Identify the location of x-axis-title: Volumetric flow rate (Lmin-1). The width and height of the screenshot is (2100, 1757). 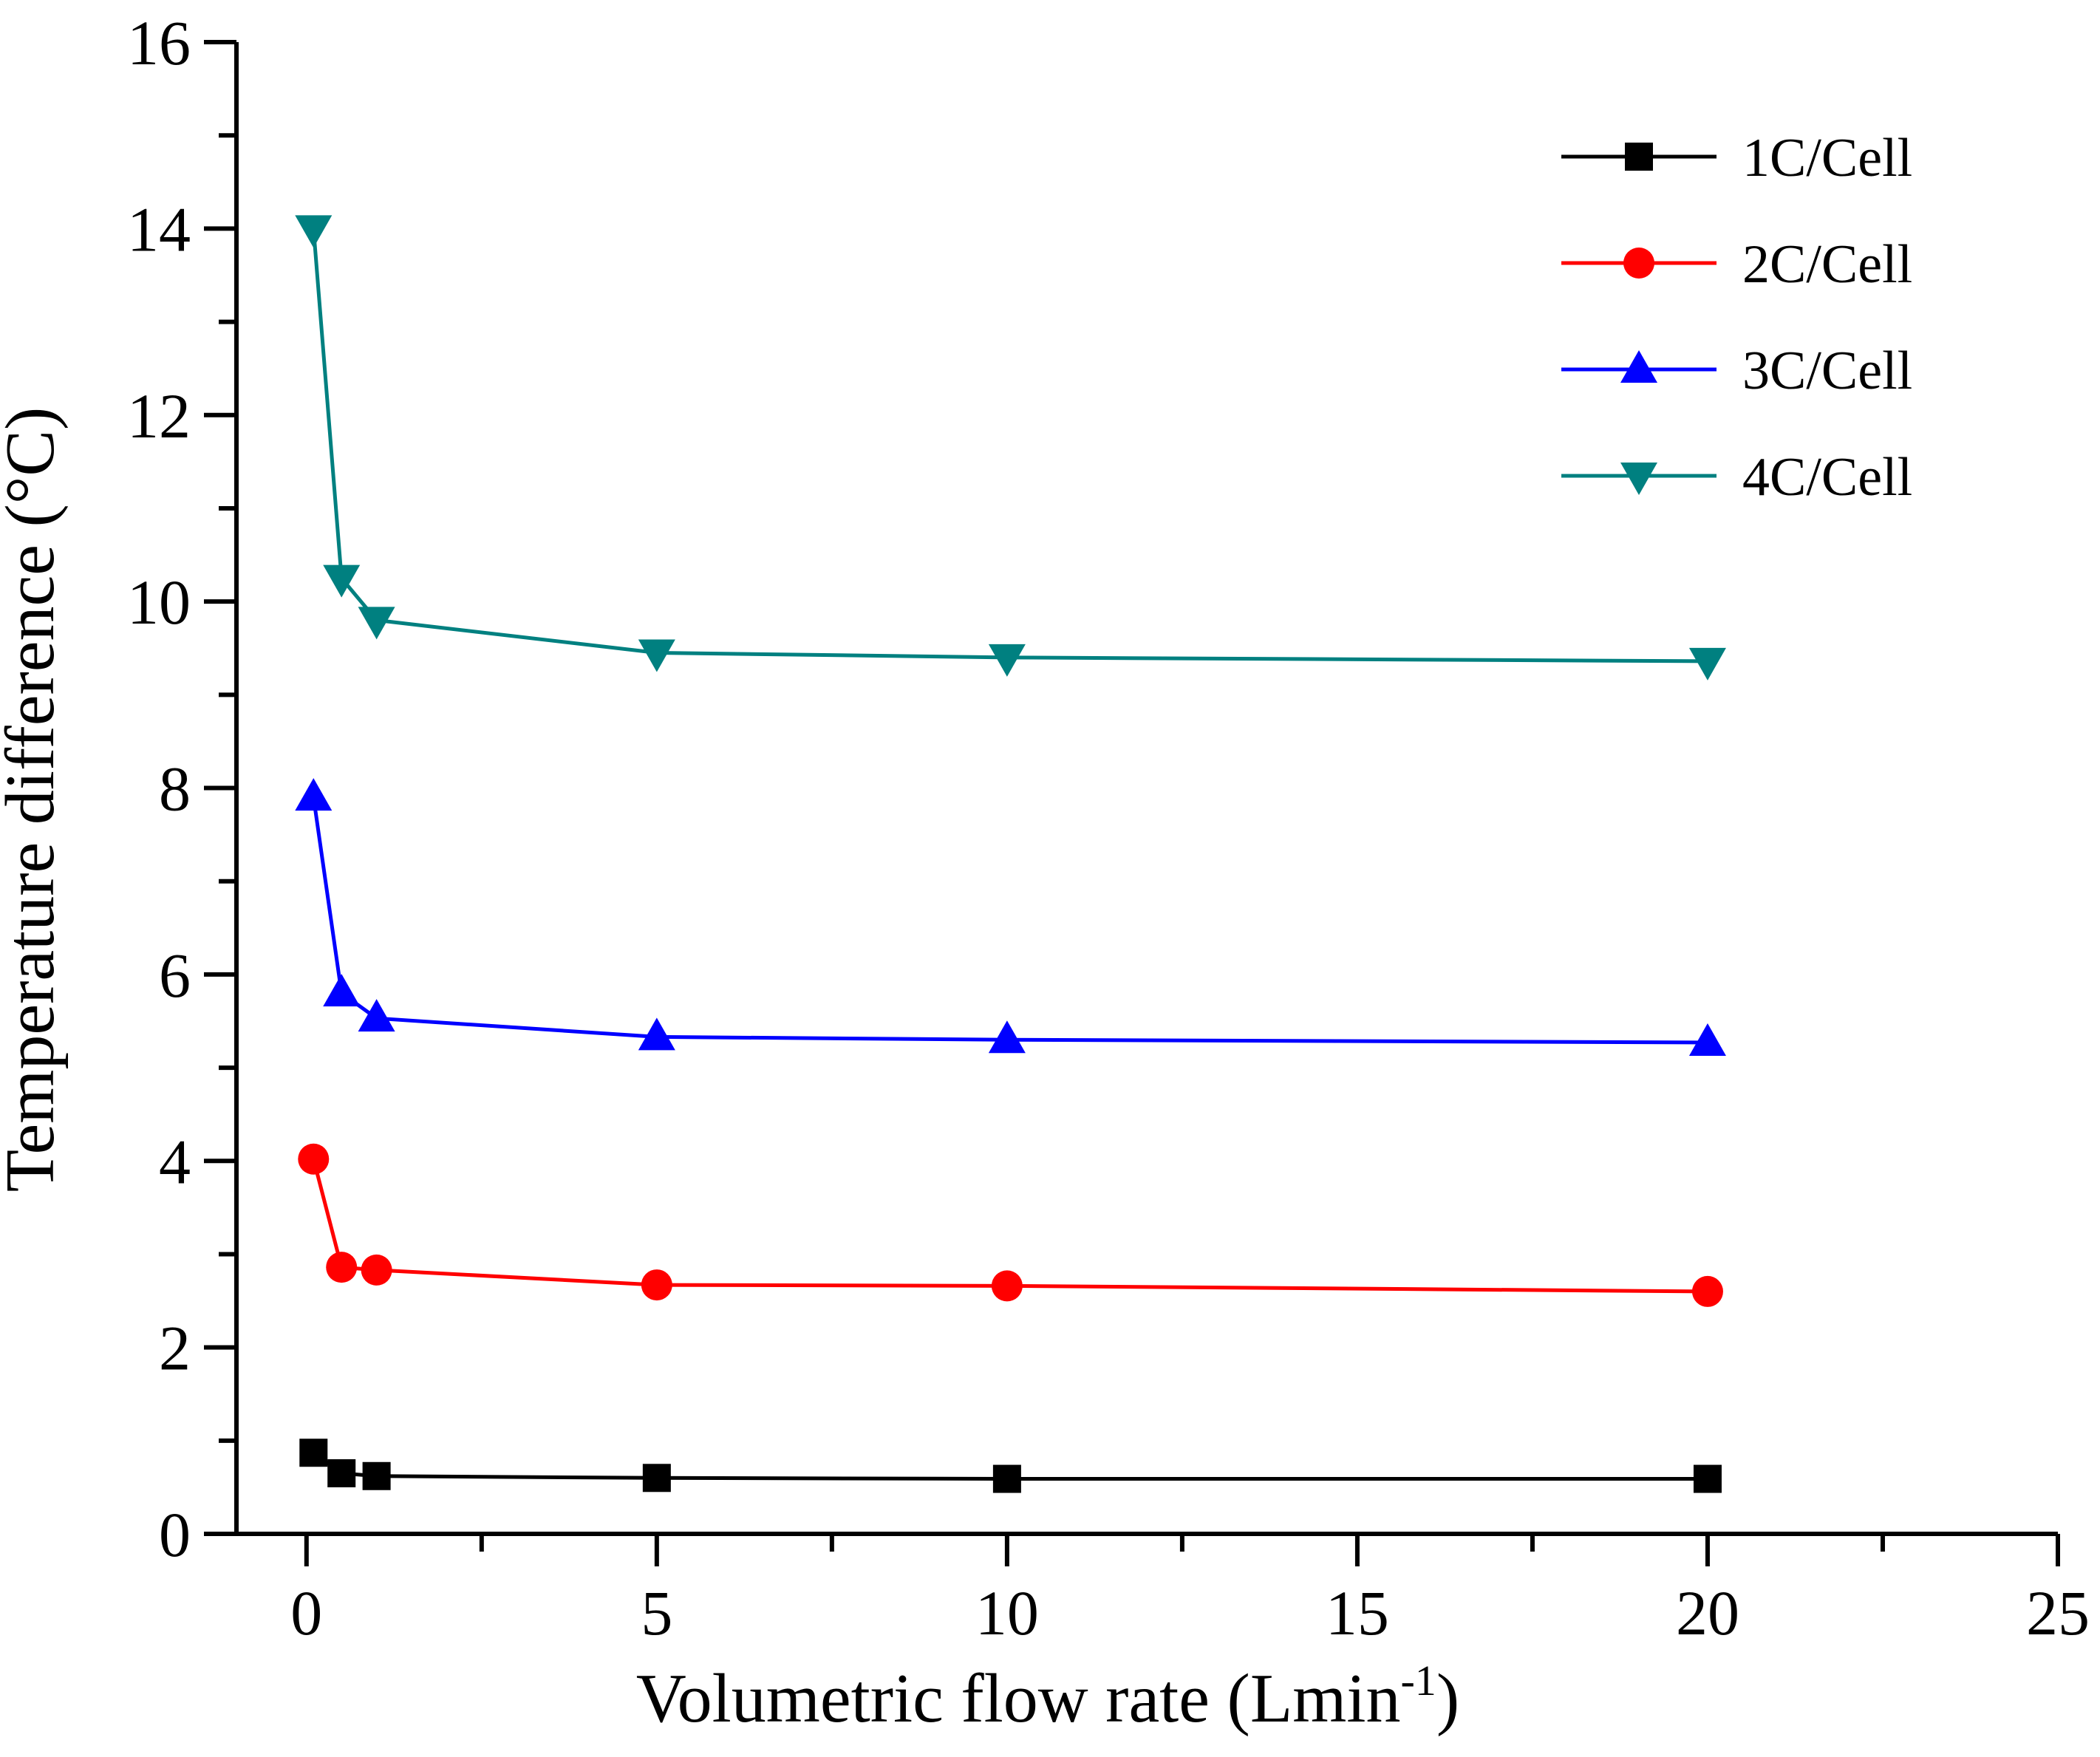
(1047, 1697).